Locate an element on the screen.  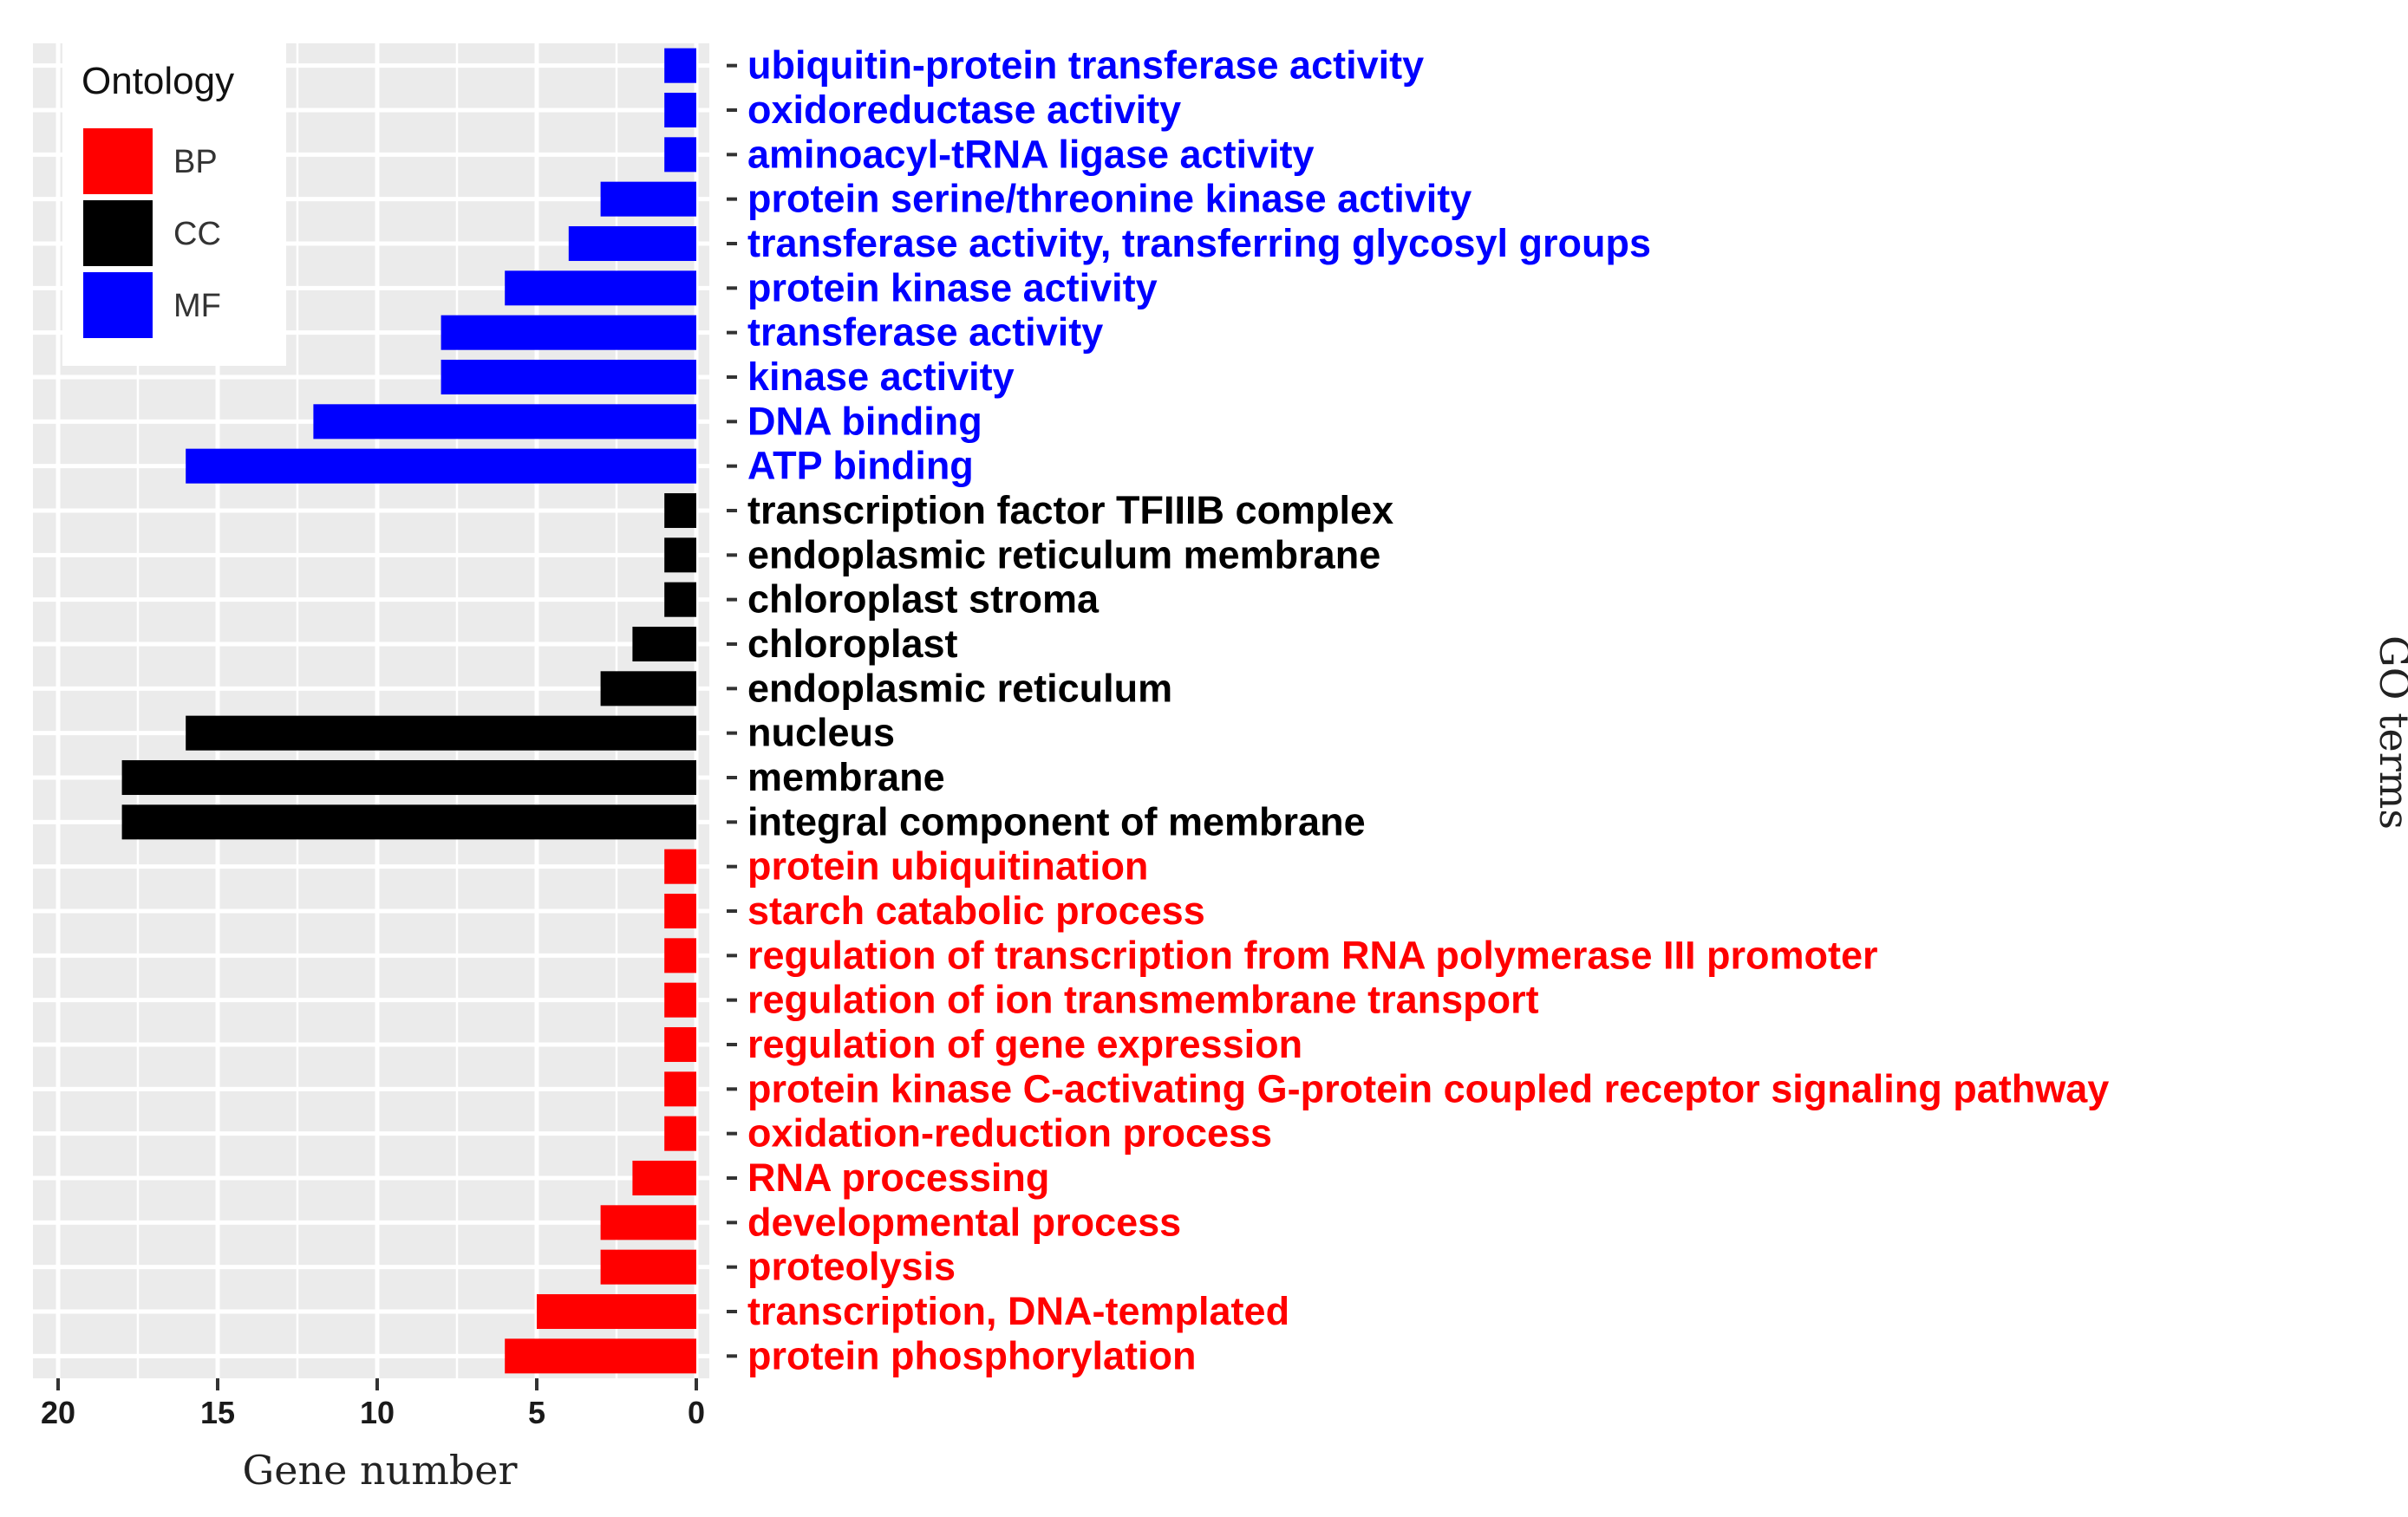
term-label: protein ubiquitination is located at coordinates (947, 867).